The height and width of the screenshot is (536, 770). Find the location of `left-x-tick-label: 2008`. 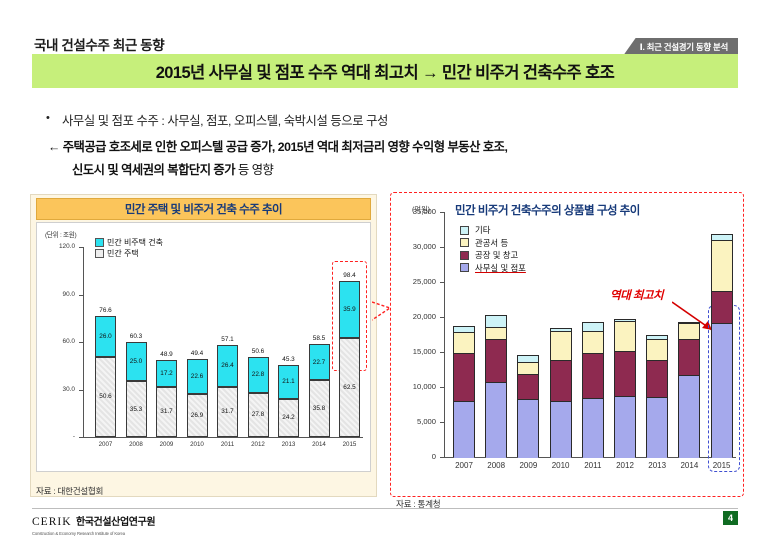

left-x-tick-label: 2008 is located at coordinates (136, 444).